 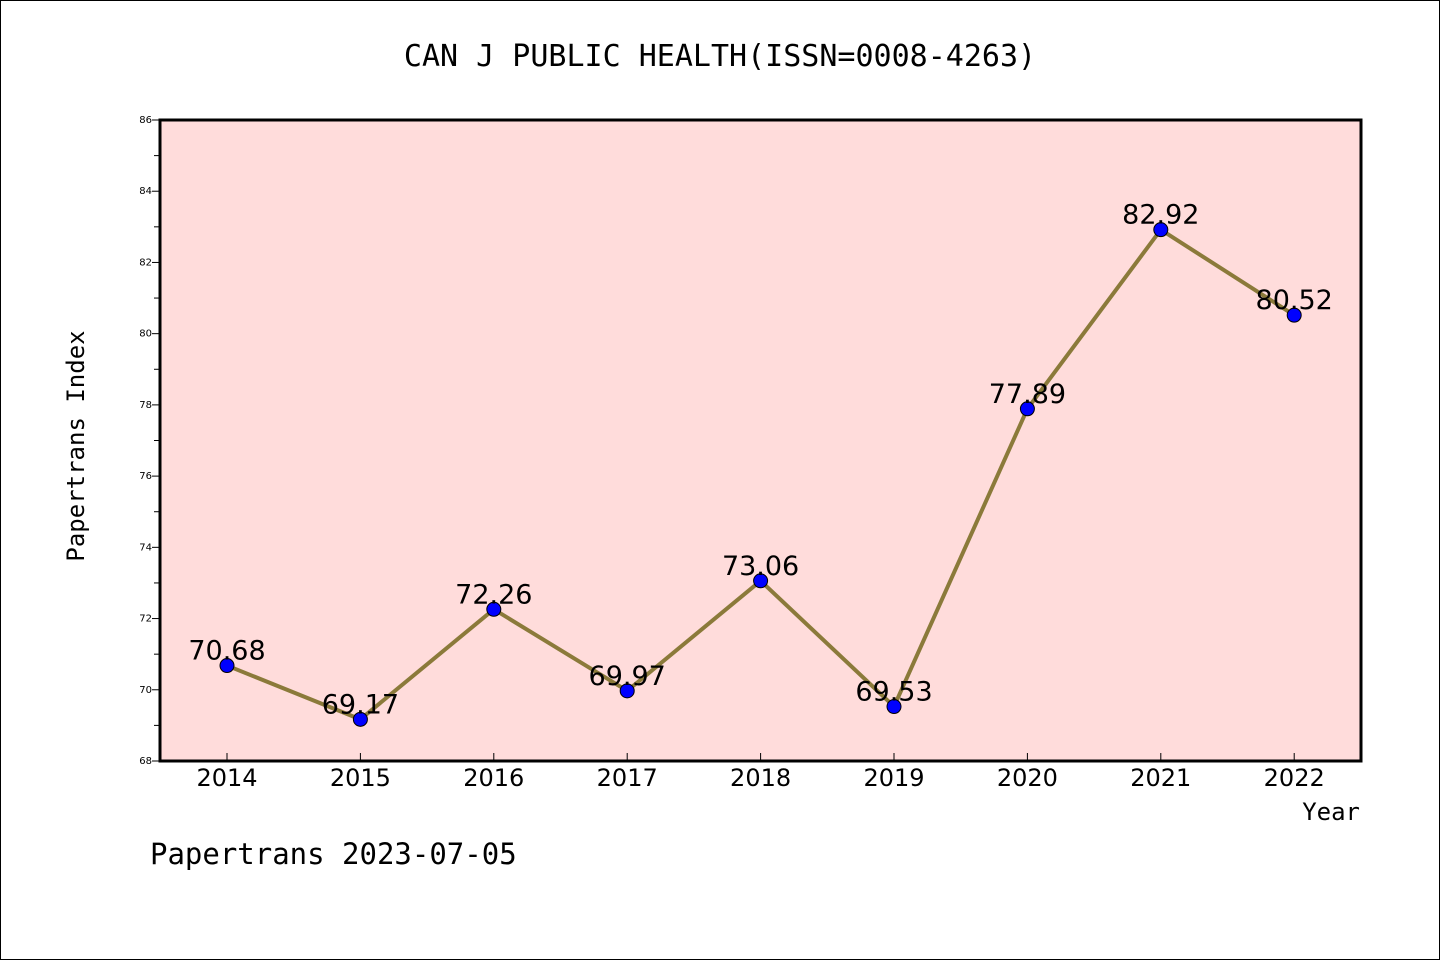 What do you see at coordinates (493, 778) in the screenshot?
I see `x-tick-label: 2016` at bounding box center [493, 778].